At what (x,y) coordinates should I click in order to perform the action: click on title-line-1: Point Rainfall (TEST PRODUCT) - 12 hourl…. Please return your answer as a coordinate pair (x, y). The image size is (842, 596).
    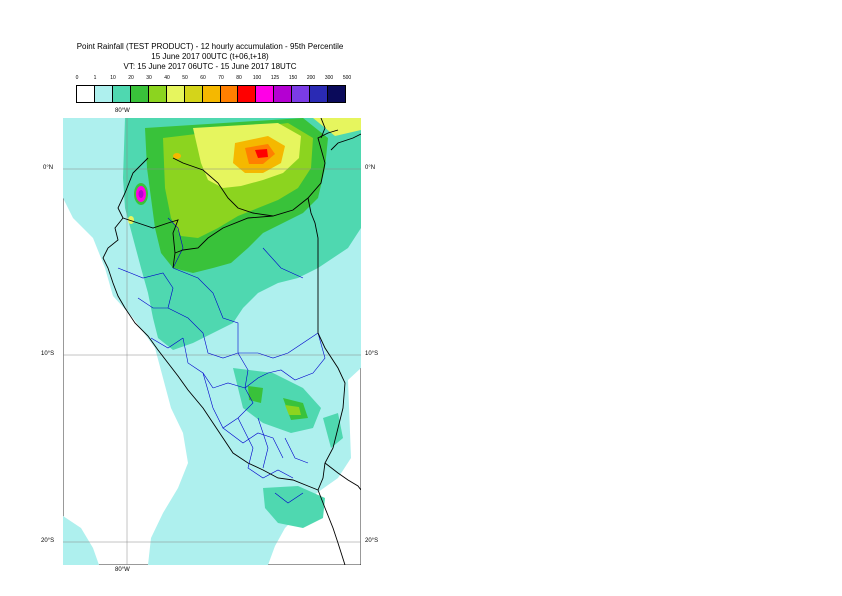
    Looking at the image, I should click on (210, 46).